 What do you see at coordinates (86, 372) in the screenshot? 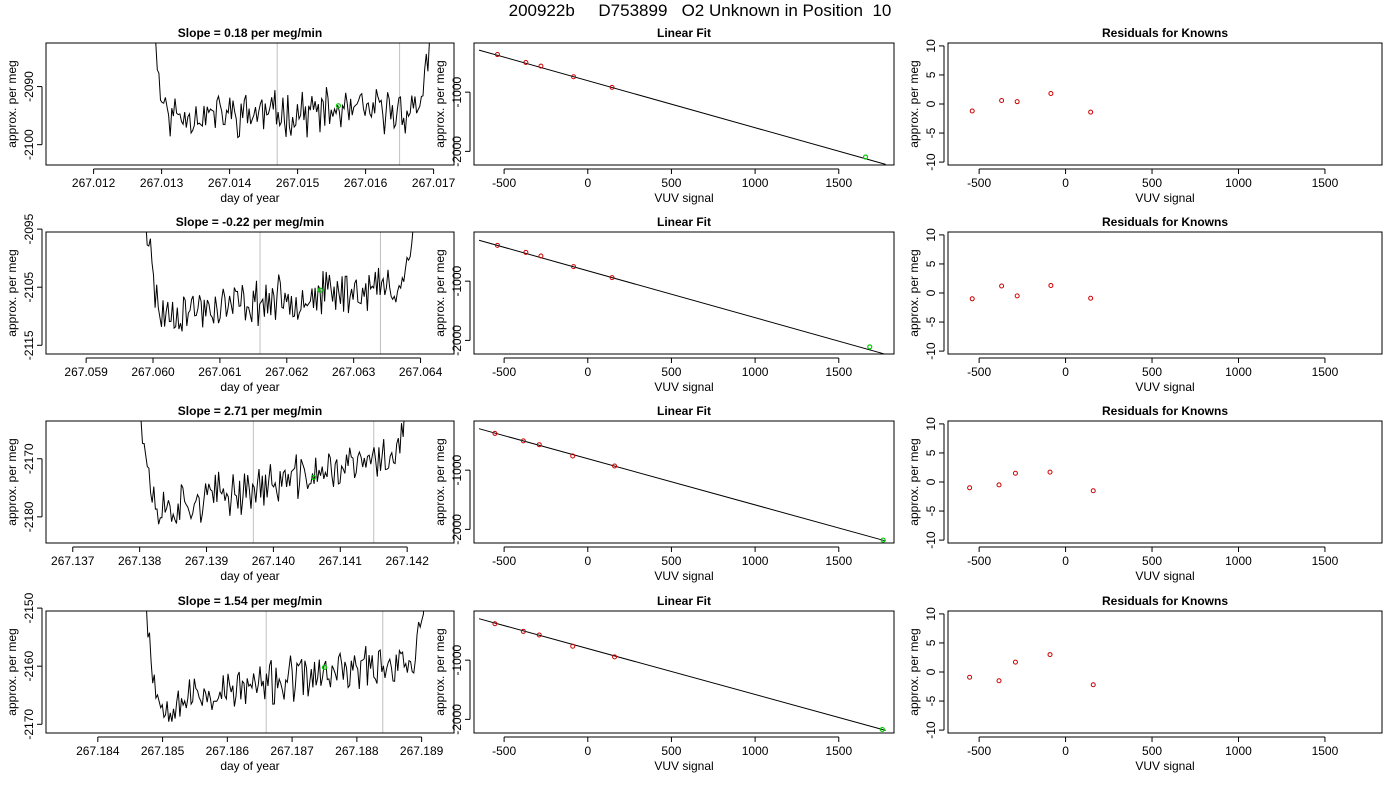
I see `x-tick-label: 267.059` at bounding box center [86, 372].